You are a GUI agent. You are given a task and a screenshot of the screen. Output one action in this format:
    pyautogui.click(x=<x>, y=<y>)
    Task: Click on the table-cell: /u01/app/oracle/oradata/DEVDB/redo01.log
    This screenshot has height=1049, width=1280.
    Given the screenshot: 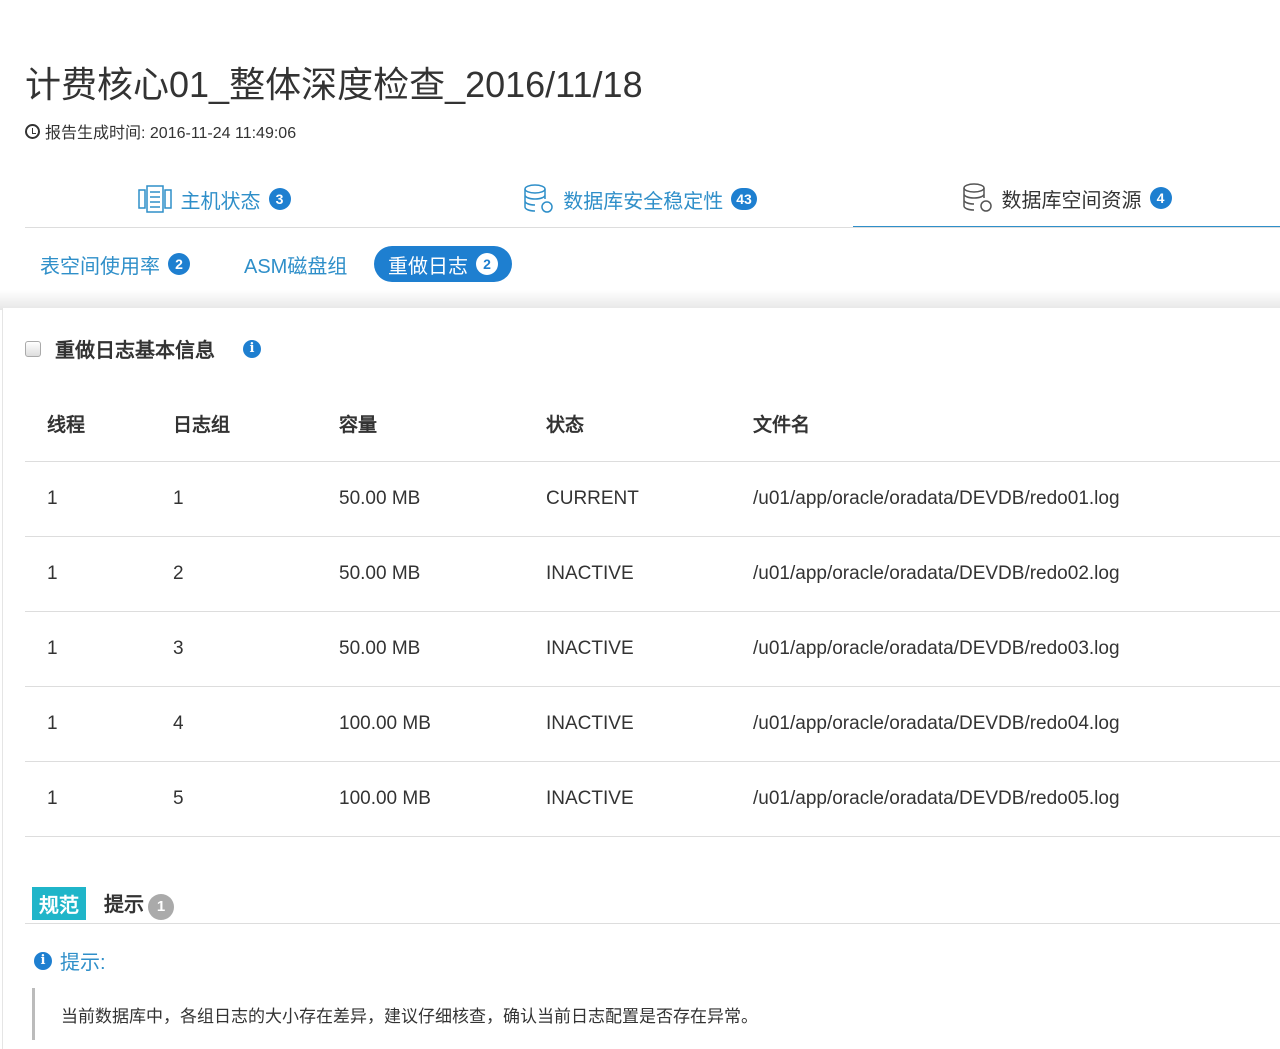 What is the action you would take?
    pyautogui.click(x=1016, y=499)
    